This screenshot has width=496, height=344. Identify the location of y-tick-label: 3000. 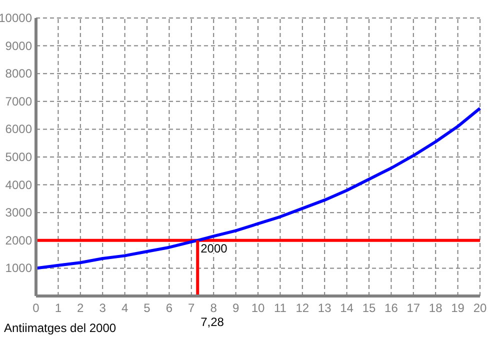
(18, 213).